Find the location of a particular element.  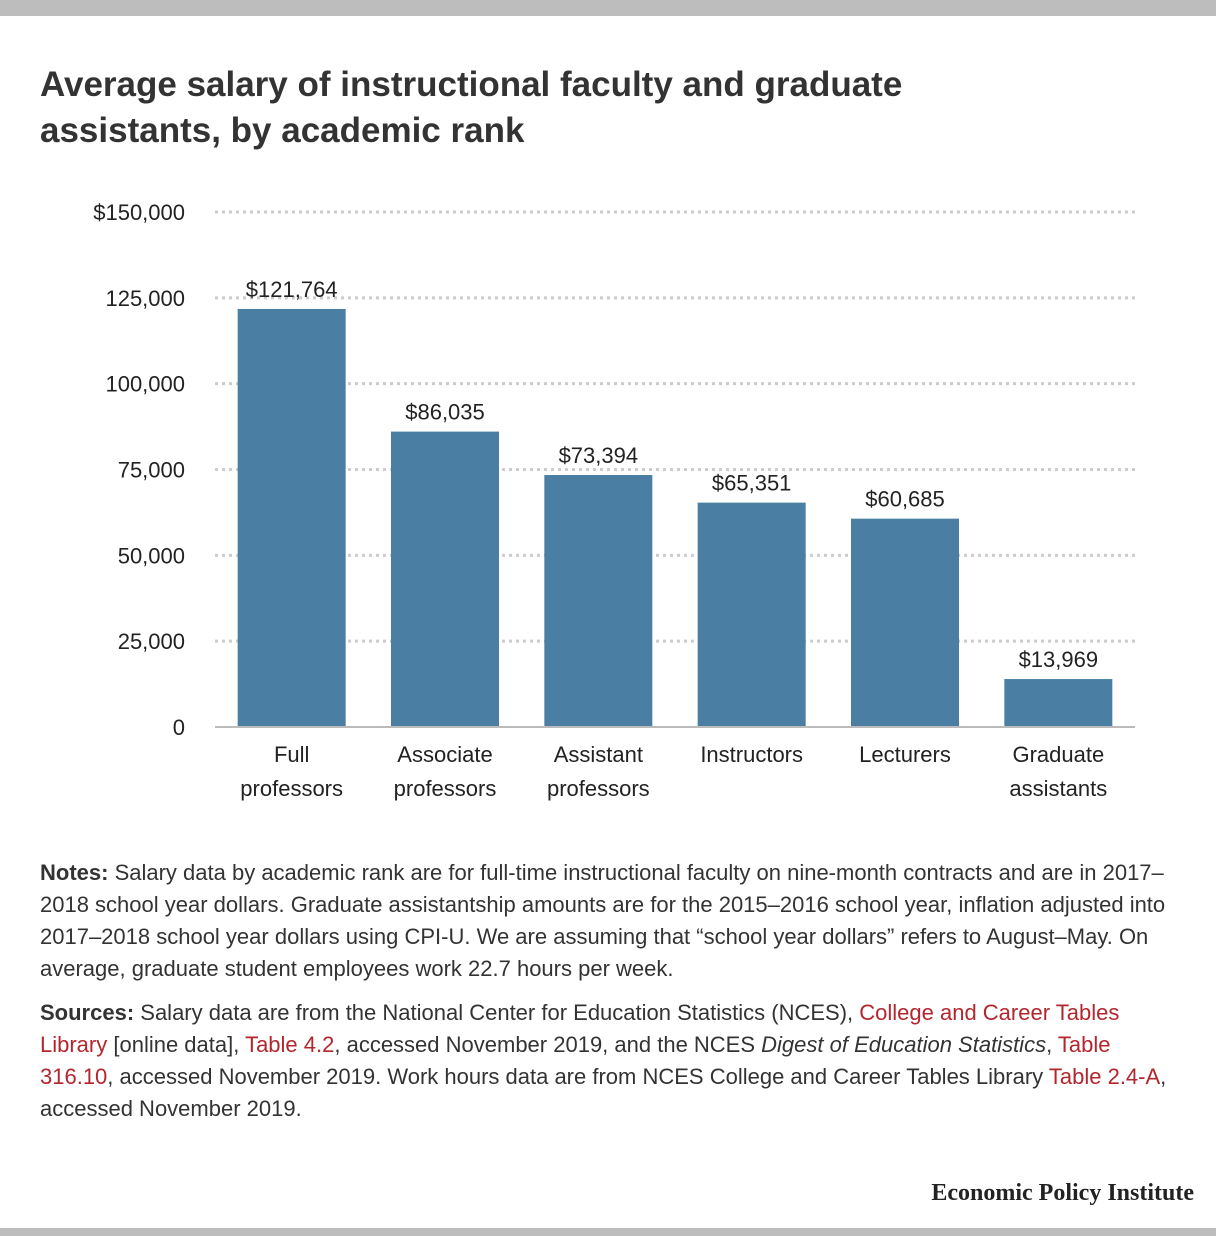

x-tick-label: Assistant is located at coordinates (598, 754).